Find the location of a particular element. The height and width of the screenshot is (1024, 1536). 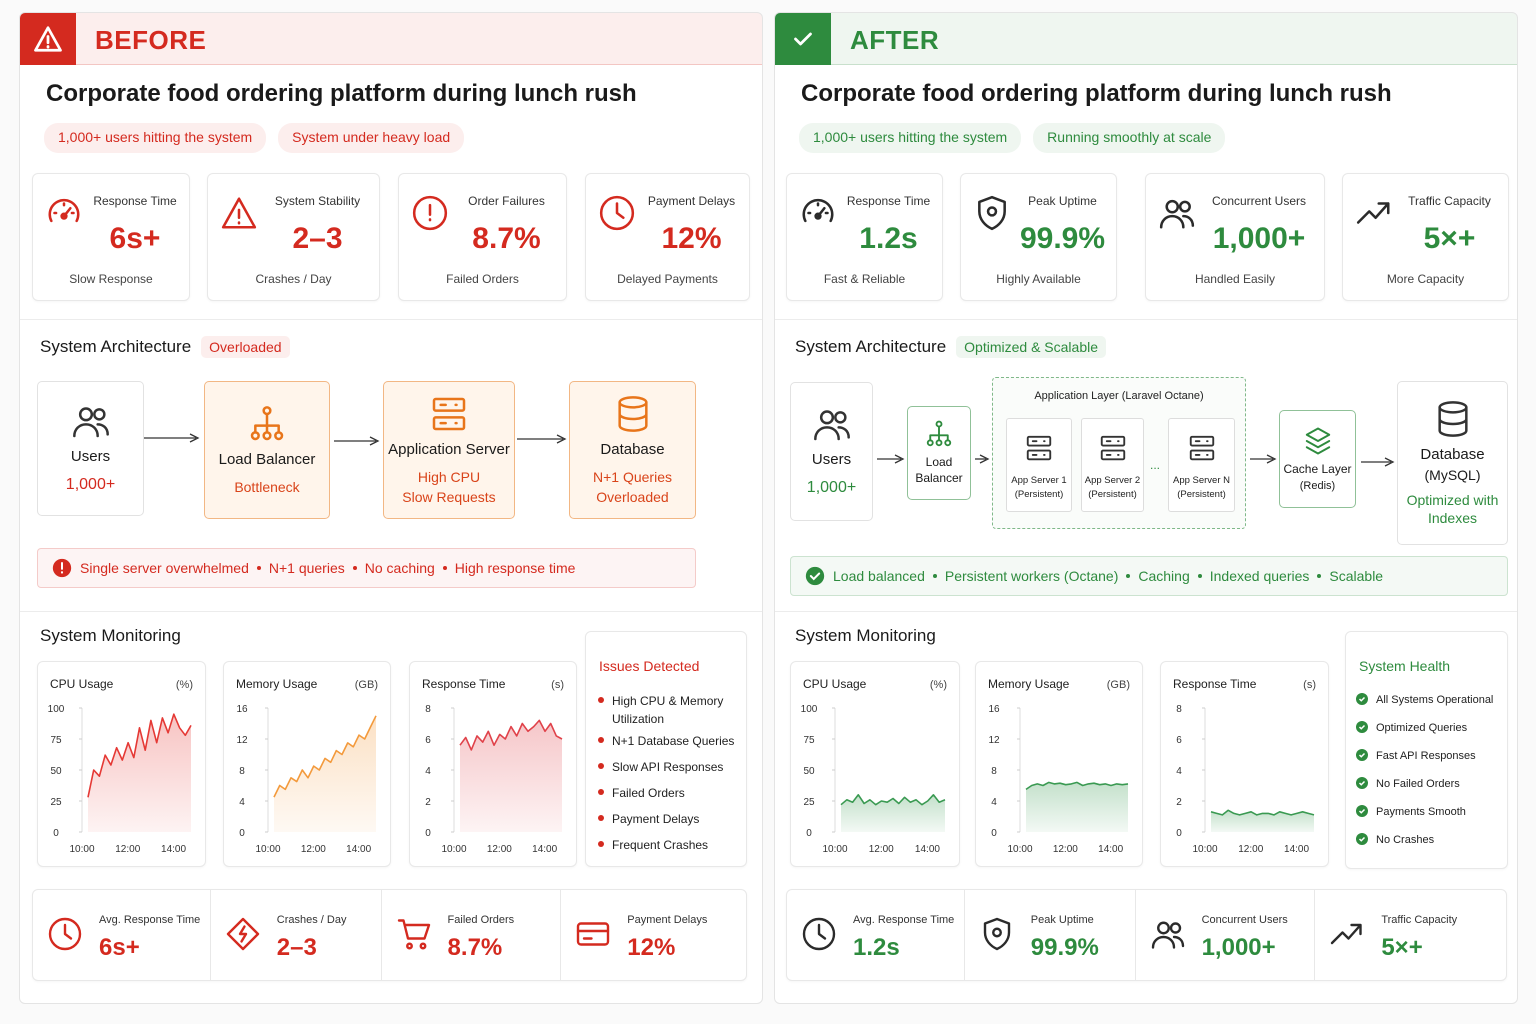

node-label: Load Balancer is located at coordinates (267, 460).